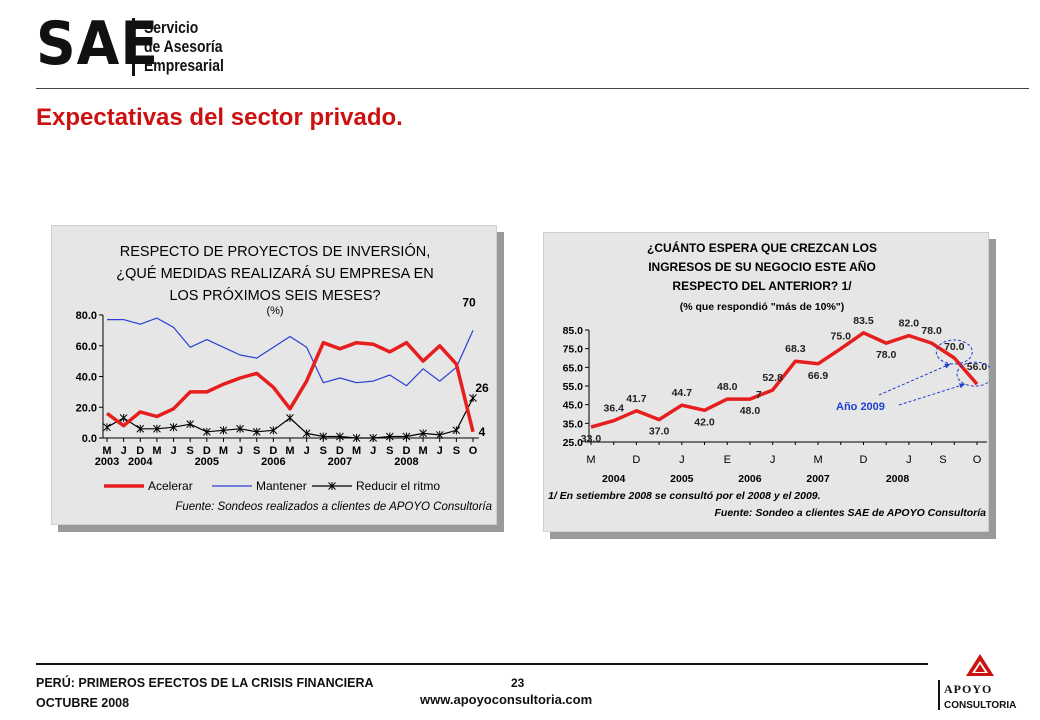  Describe the element at coordinates (772, 378) in the screenshot. I see `chart2-data-label: 52.8` at that location.